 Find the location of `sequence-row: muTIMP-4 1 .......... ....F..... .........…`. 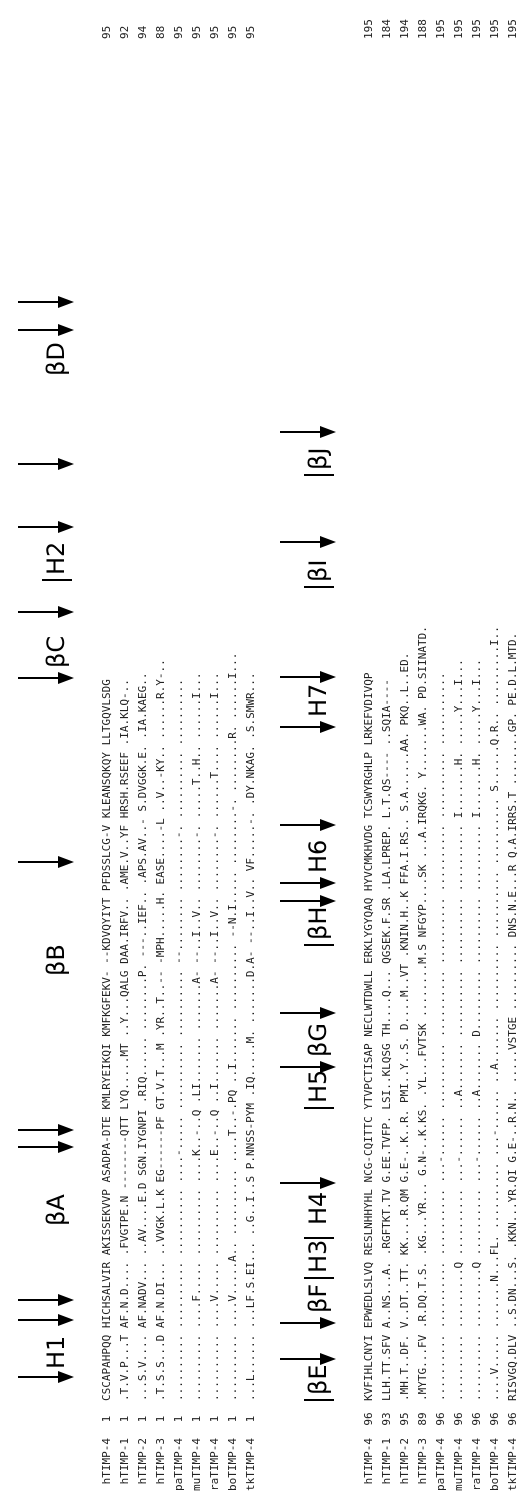

sequence-row: muTIMP-4 1 .......... ....F..... .........… is located at coordinates (197, 750).